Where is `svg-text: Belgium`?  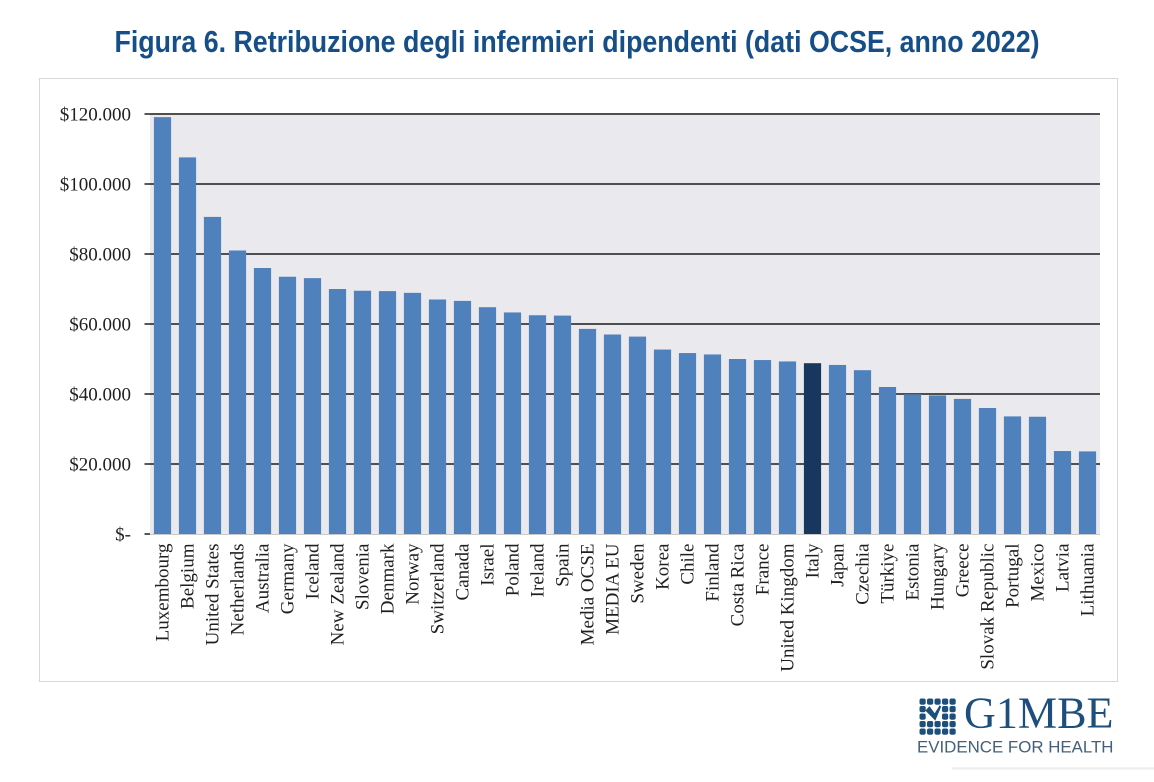 svg-text: Belgium is located at coordinates (188, 576).